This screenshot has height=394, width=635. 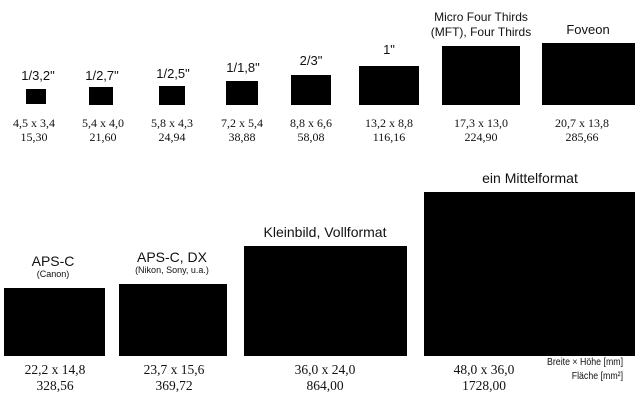 I want to click on sensor-label-apsc-dx: APS-C, DX (Nikon, Sony, u.a.), so click(x=172, y=262).